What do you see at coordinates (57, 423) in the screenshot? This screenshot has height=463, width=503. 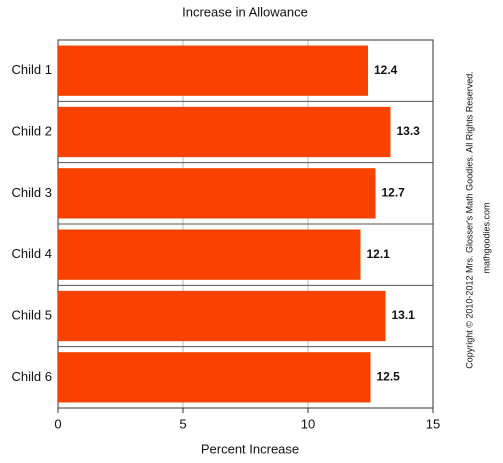 I see `x-tick-label: 0` at bounding box center [57, 423].